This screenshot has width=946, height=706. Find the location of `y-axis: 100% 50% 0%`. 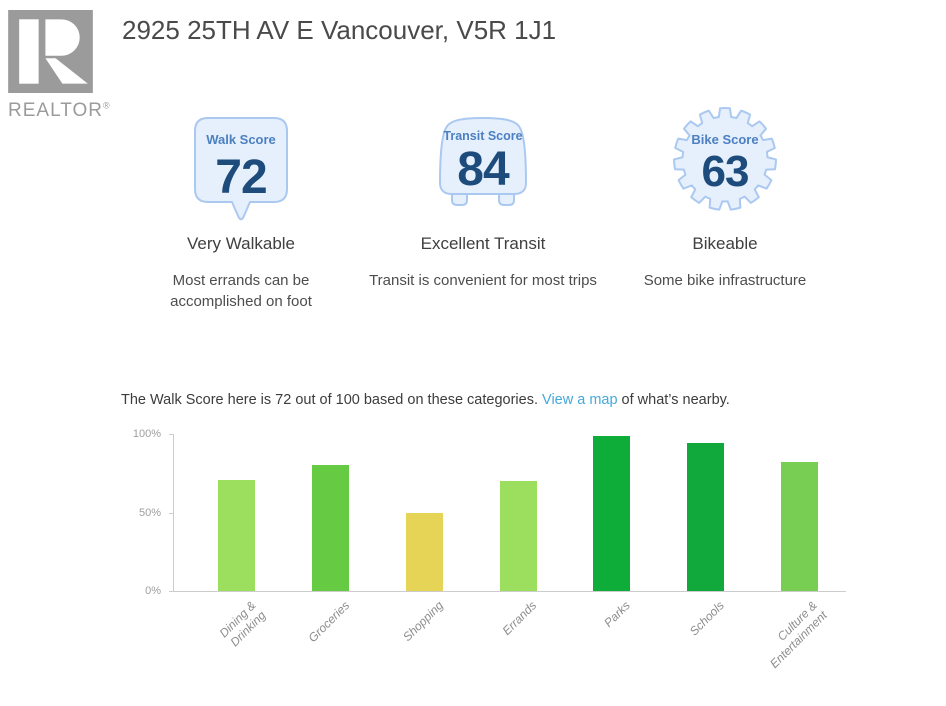

y-axis: 100% 50% 0% is located at coordinates (86, 512).